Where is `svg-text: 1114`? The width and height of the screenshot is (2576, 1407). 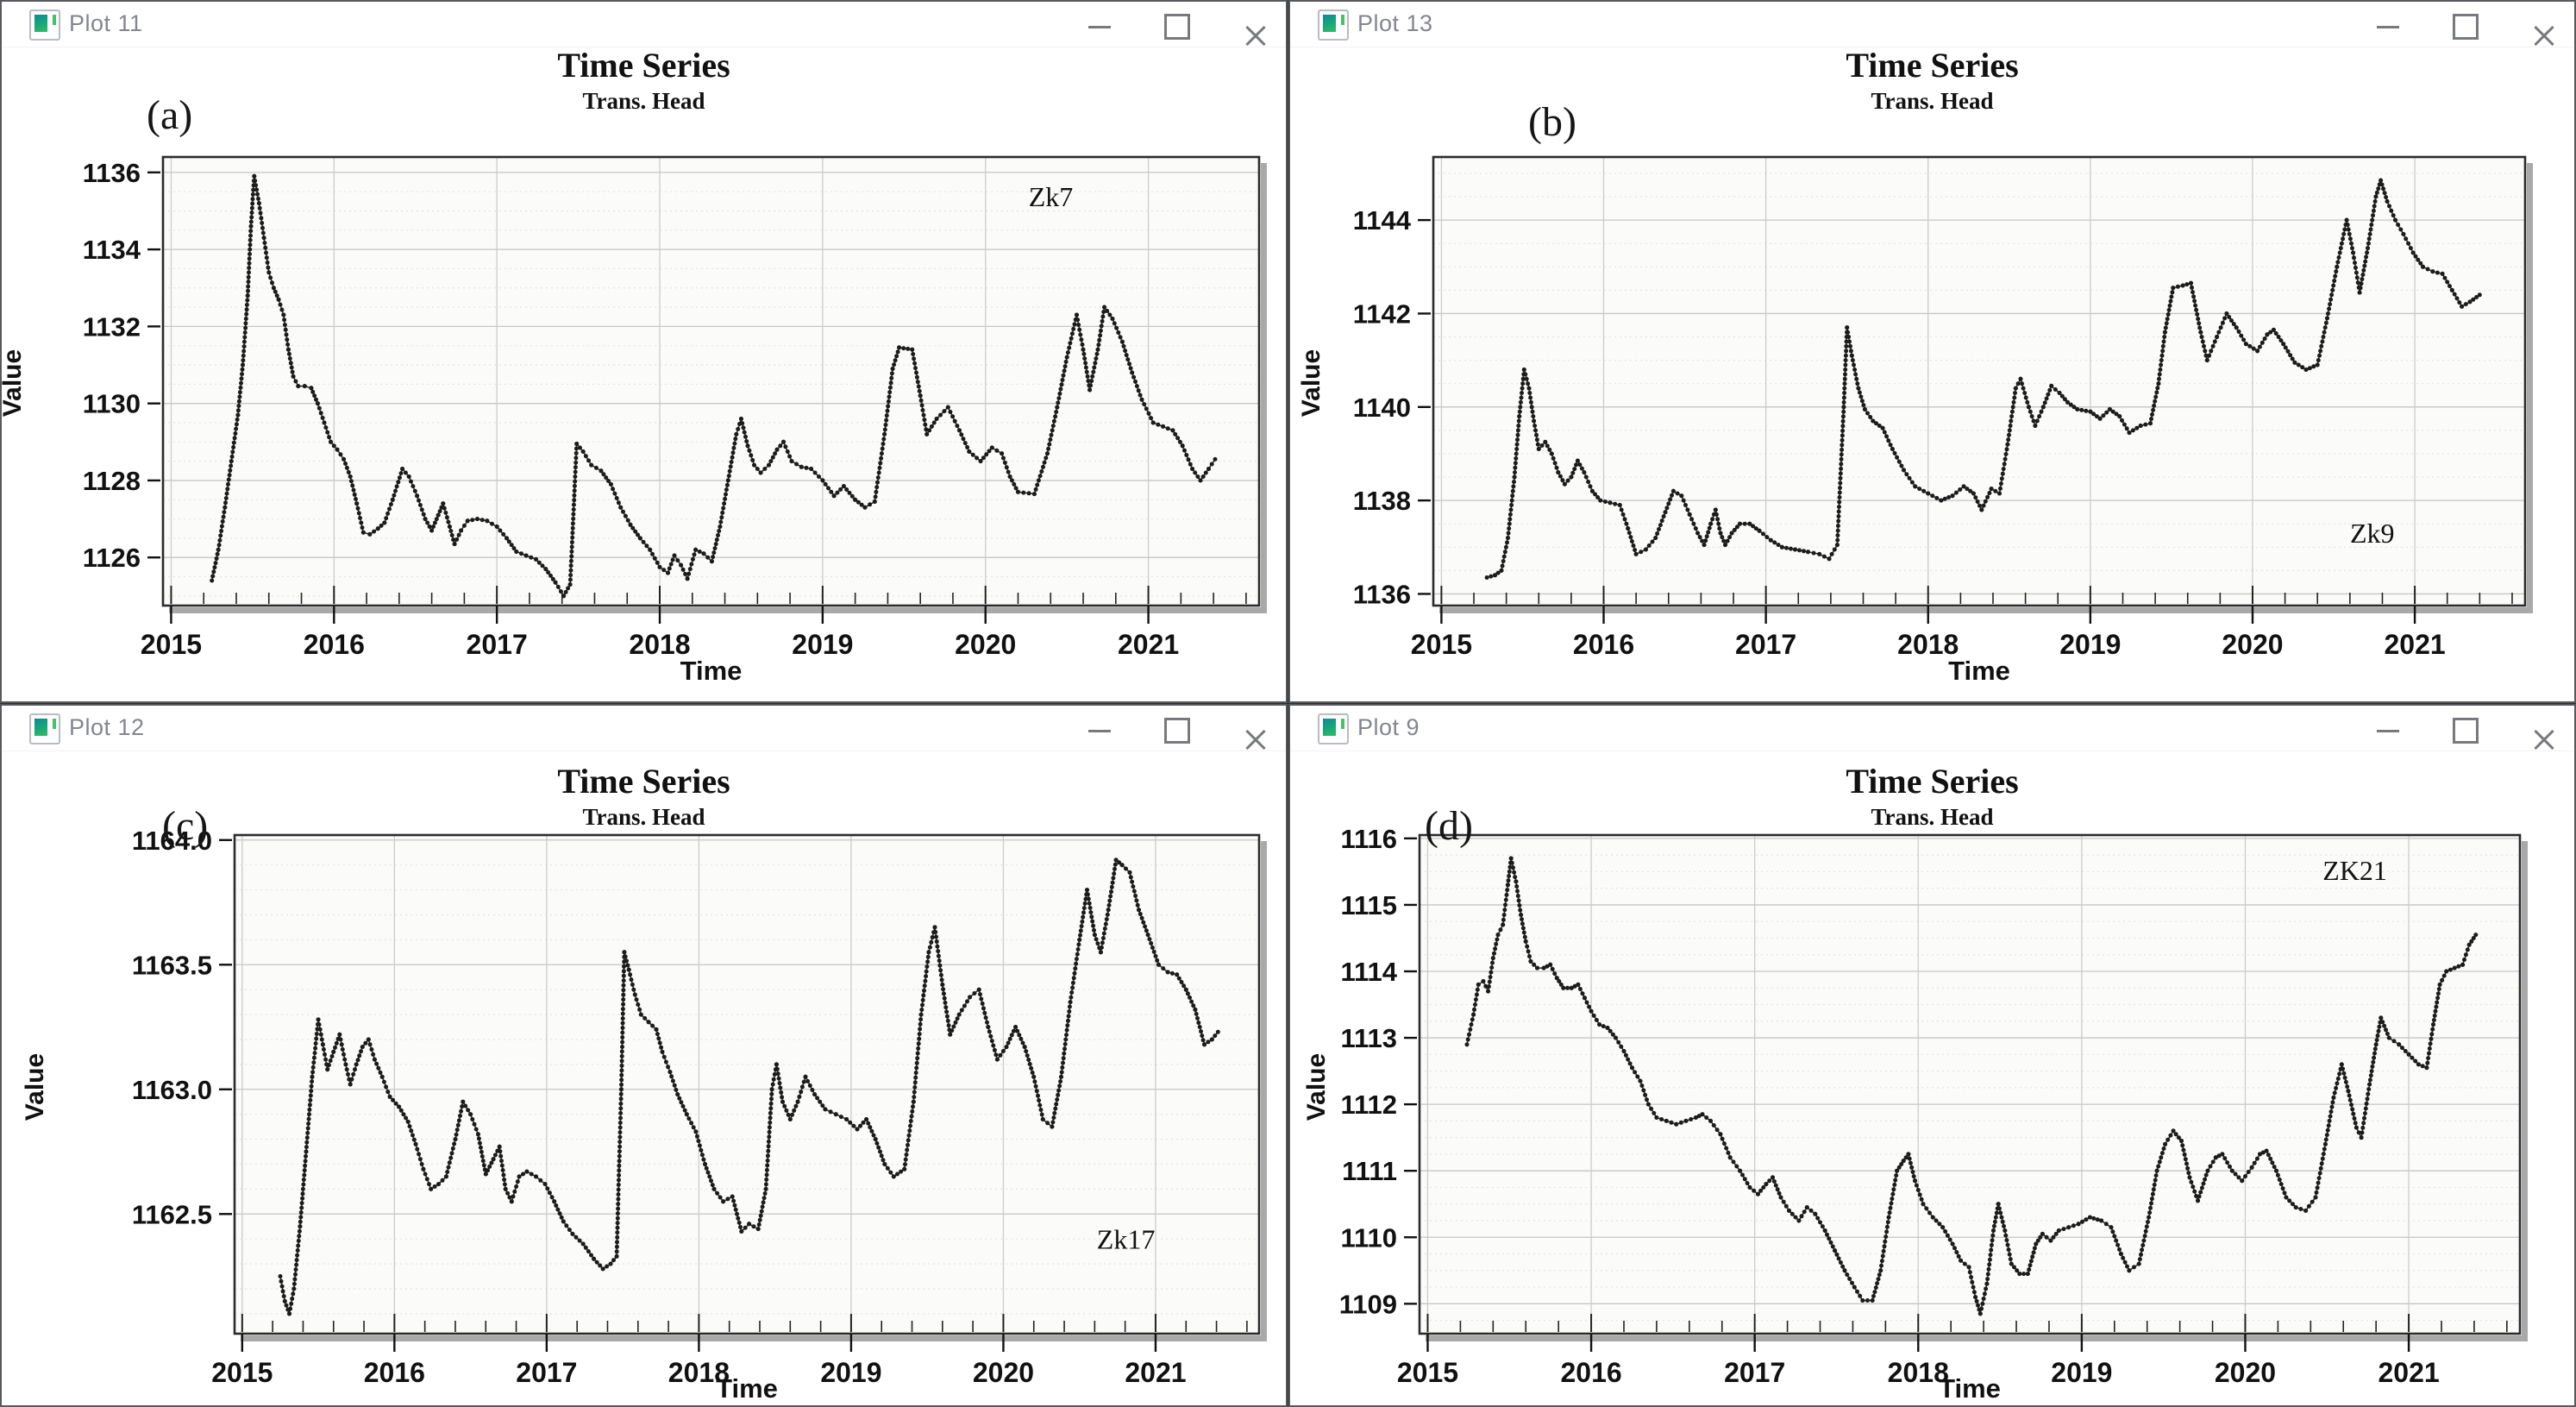
svg-text: 1114 is located at coordinates (1368, 972).